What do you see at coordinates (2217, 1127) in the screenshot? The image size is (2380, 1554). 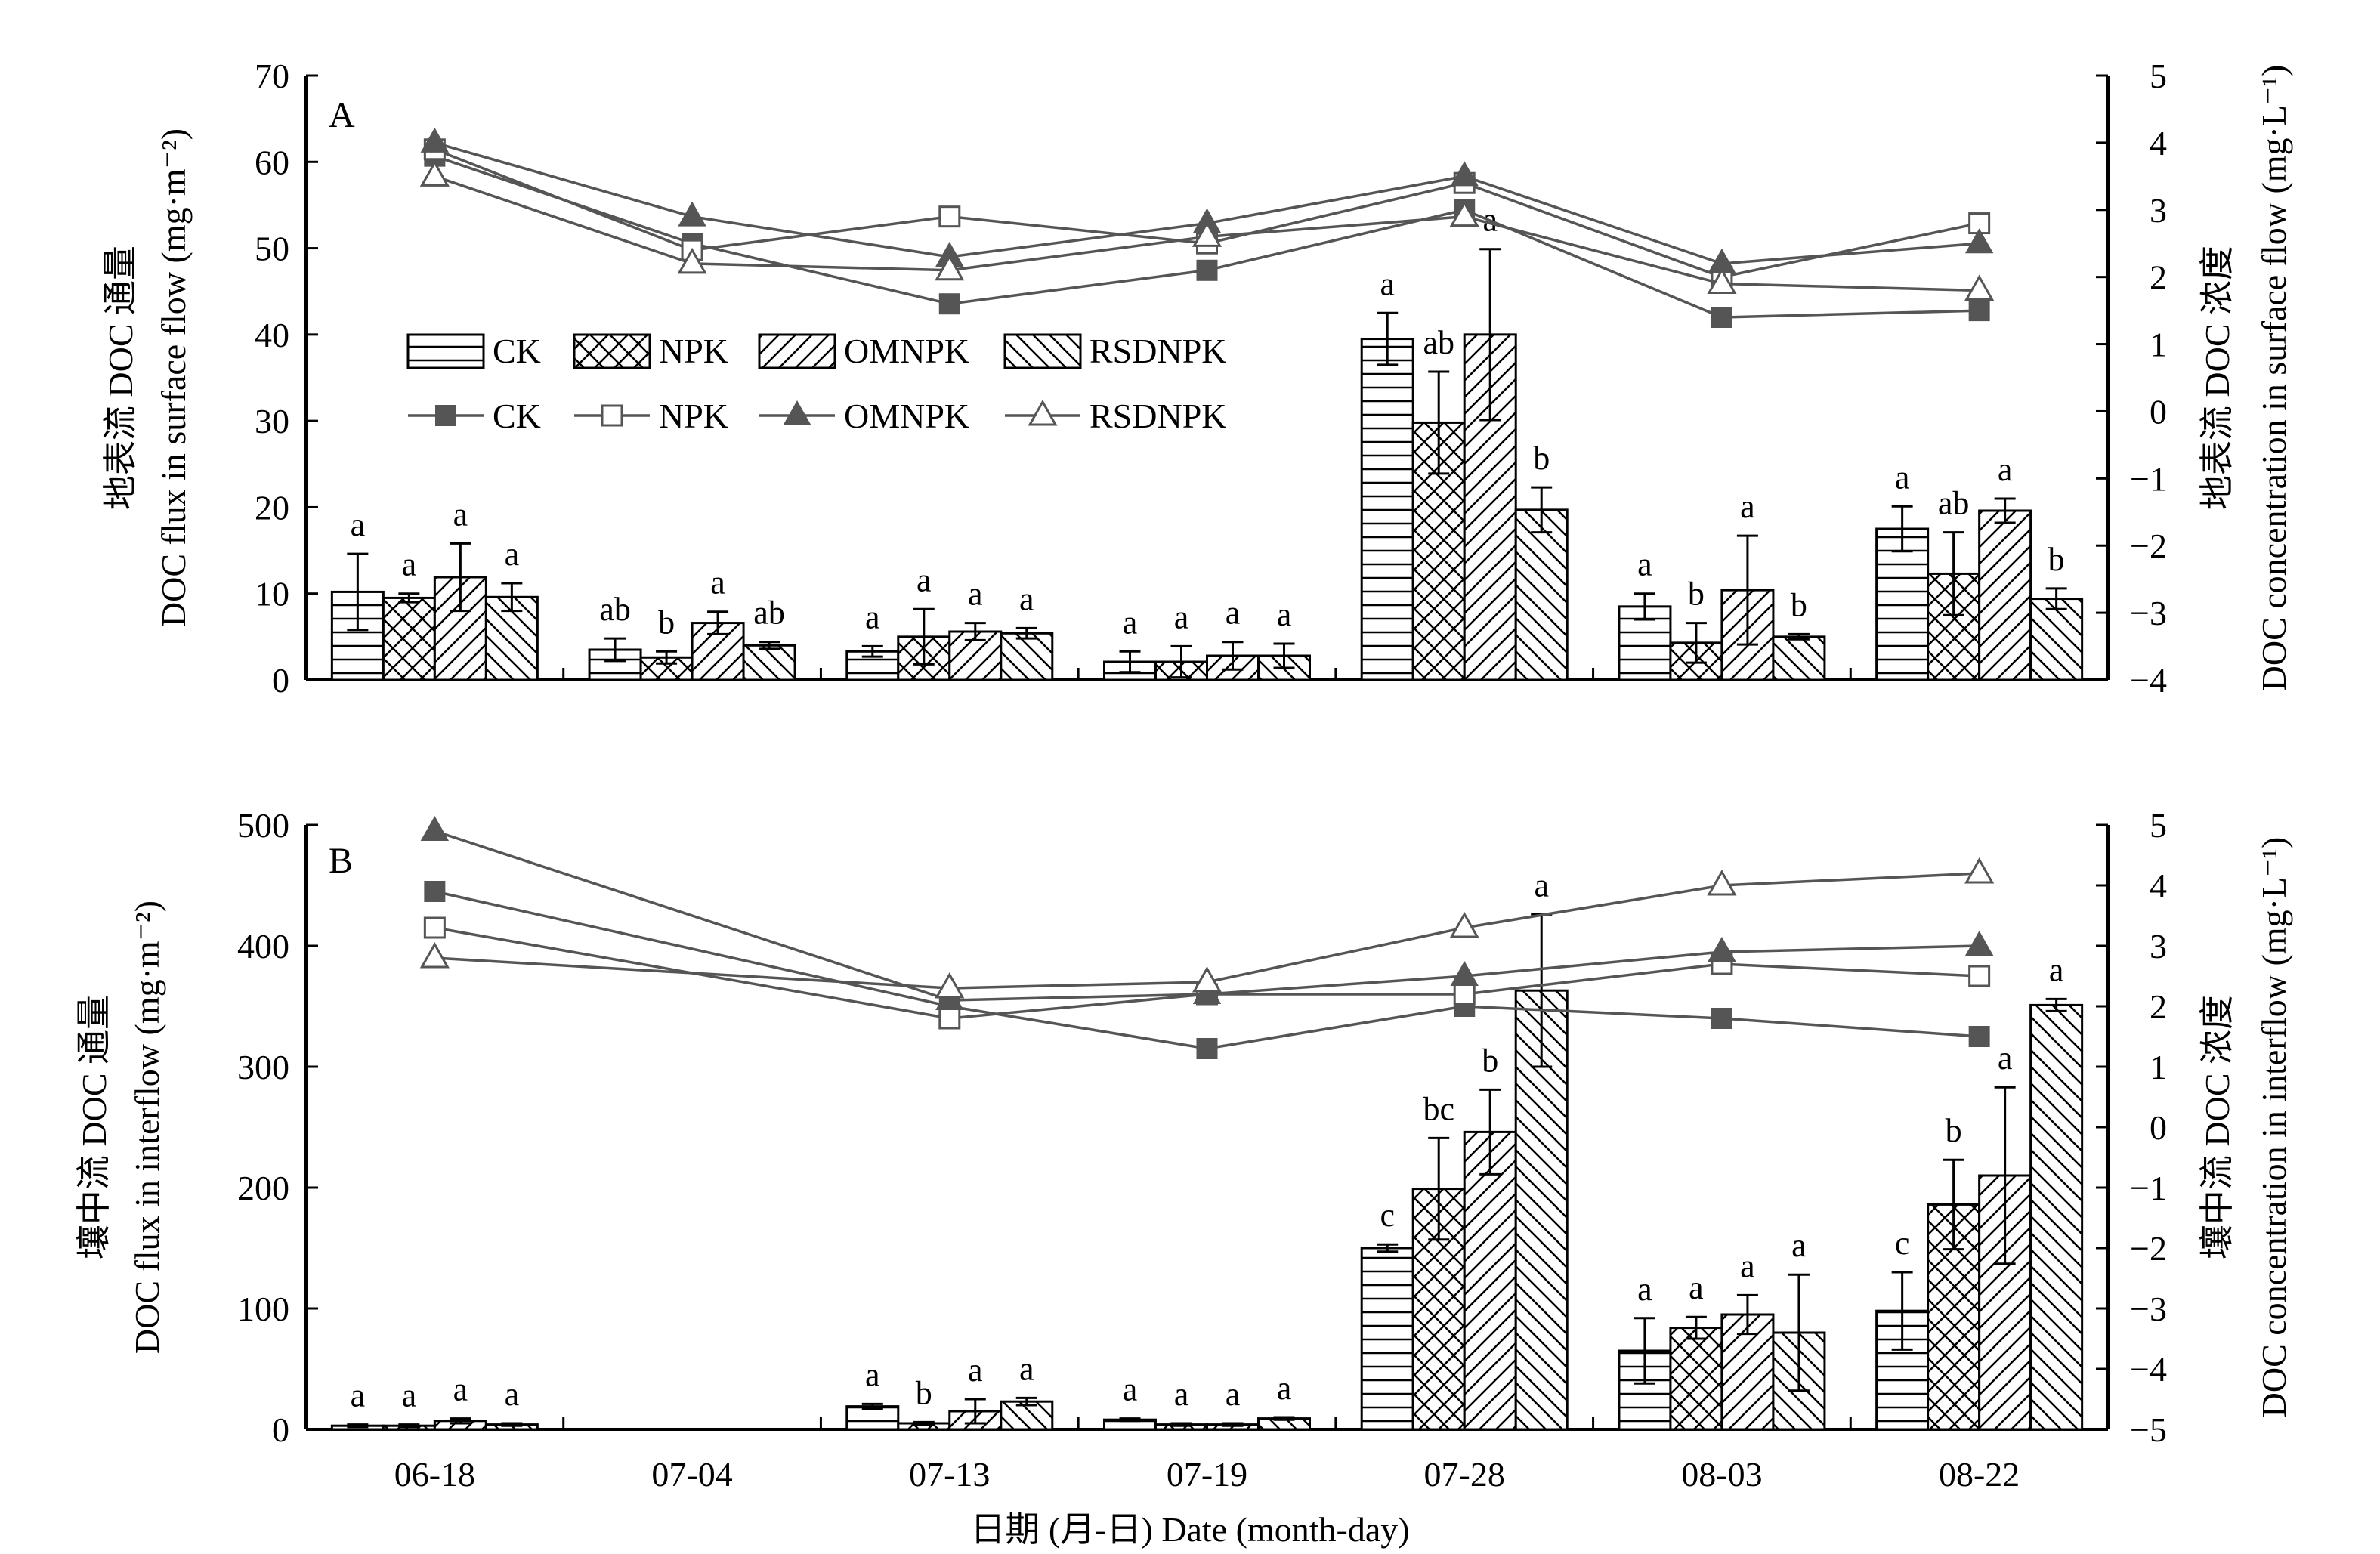 I see `right-y-axis-title: 壤中流 DOC 浓度` at bounding box center [2217, 1127].